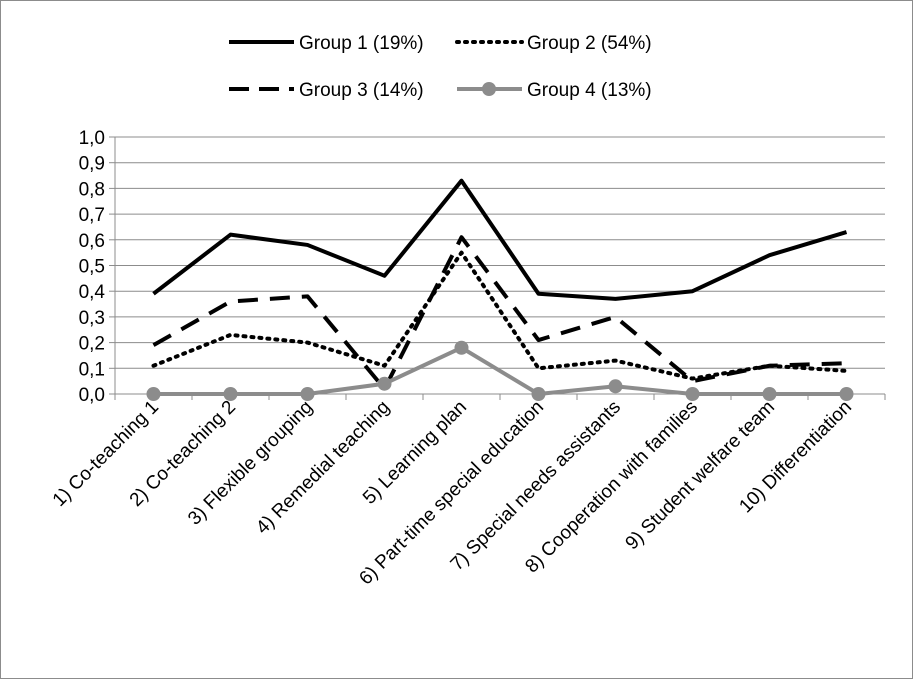  What do you see at coordinates (92, 292) in the screenshot?
I see `y-tick-label: 0,4` at bounding box center [92, 292].